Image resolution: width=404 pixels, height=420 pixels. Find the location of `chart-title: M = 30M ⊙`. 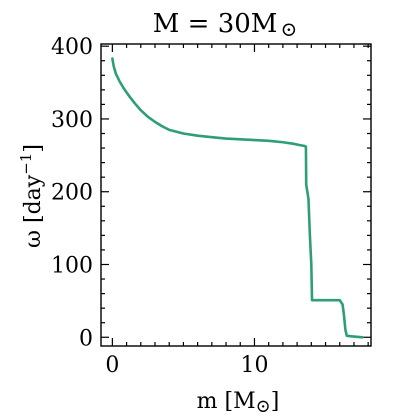

chart-title: M = 30M ⊙ is located at coordinates (225, 25).